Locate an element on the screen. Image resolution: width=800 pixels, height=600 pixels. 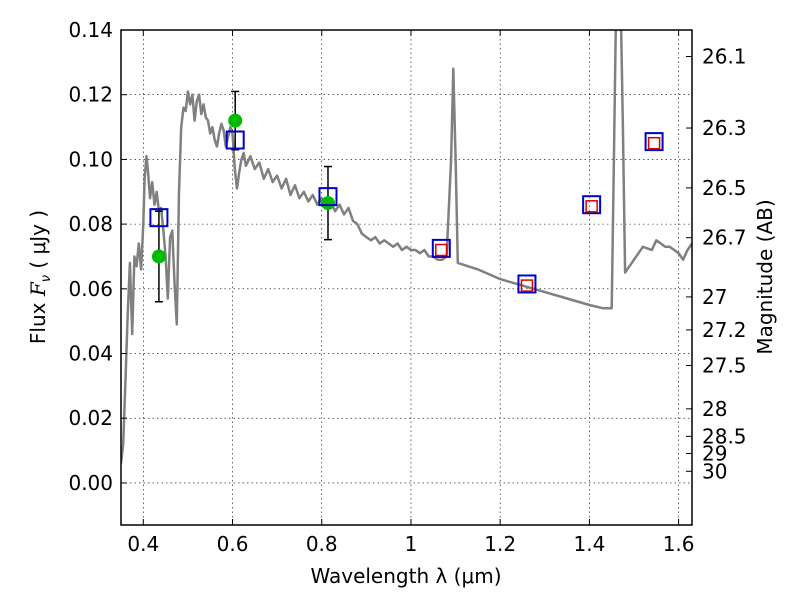
y2-tick-label: 27.5 is located at coordinates (724, 366).